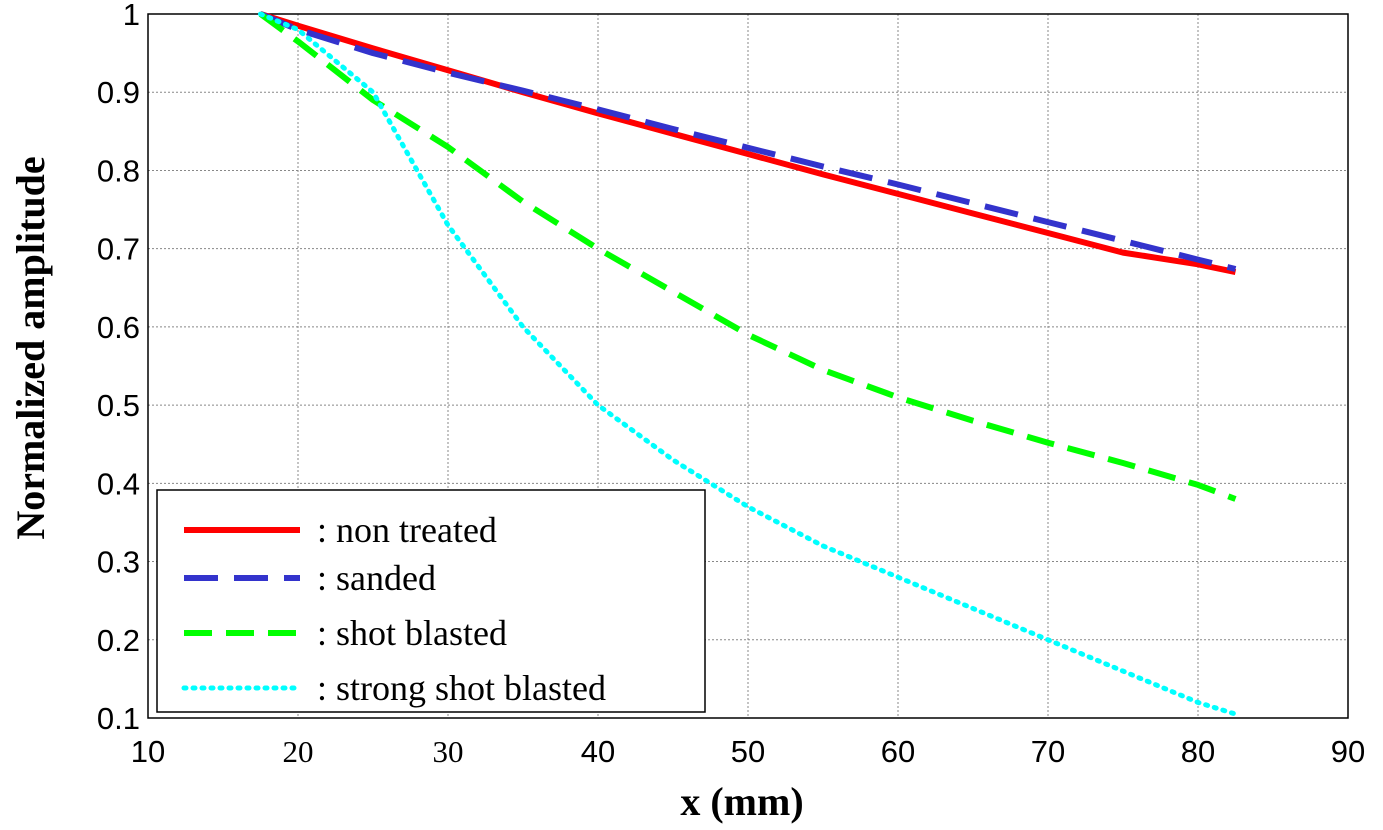 Image resolution: width=1383 pixels, height=830 pixels. I want to click on x-tick-label: 50, so click(748, 751).